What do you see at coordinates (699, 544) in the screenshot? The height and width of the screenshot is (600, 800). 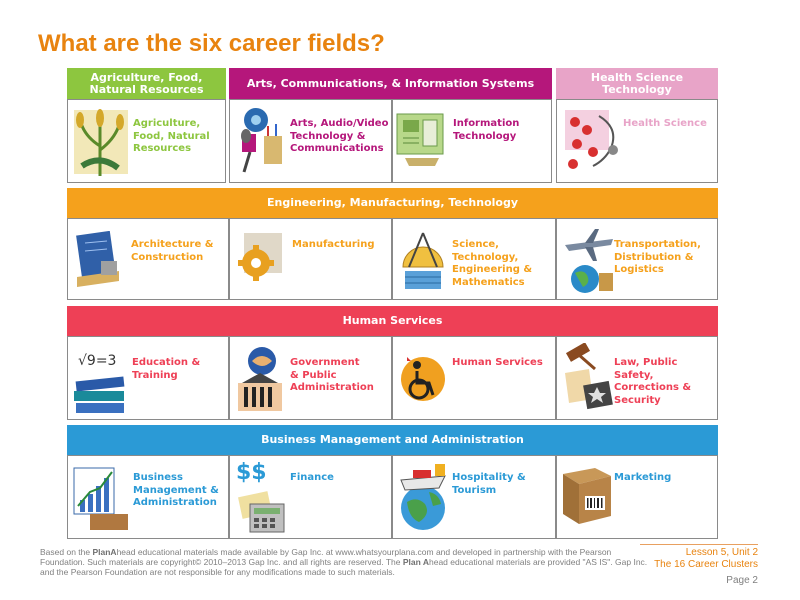 I see `footer-divider` at bounding box center [699, 544].